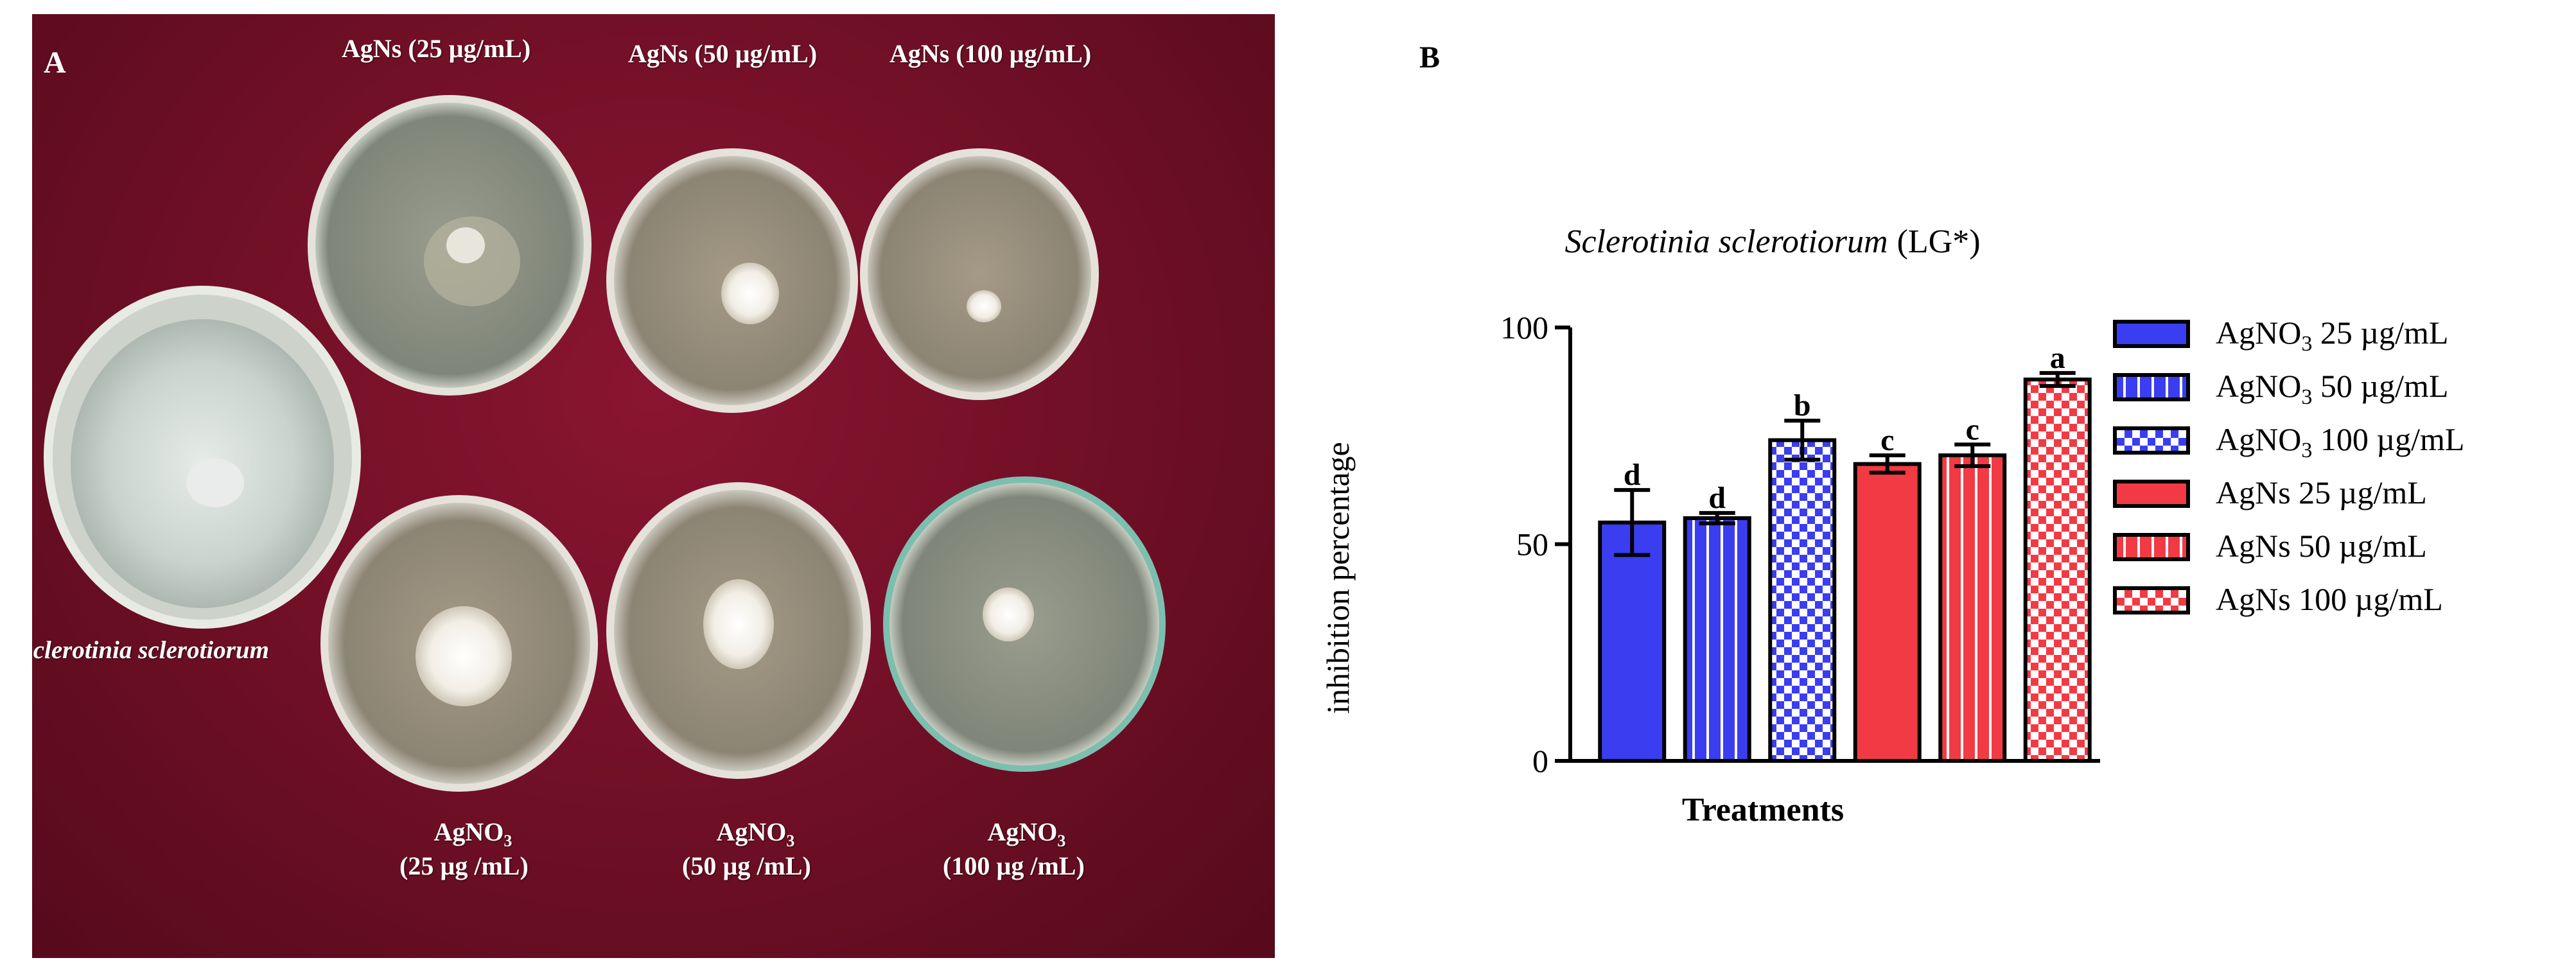  What do you see at coordinates (738, 630) in the screenshot?
I see `agno3-50-dish` at bounding box center [738, 630].